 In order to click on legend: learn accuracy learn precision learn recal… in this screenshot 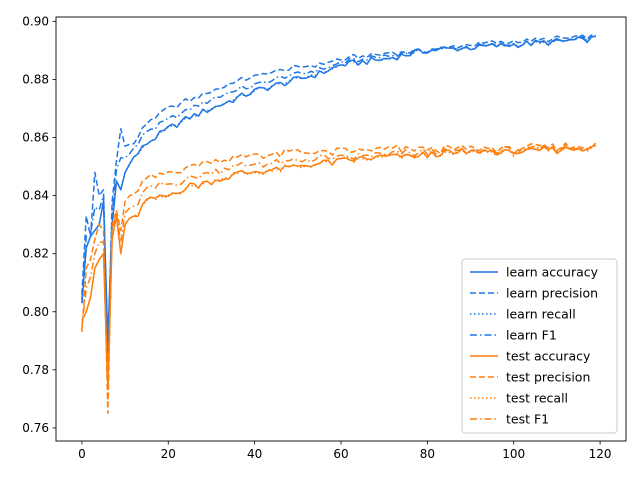, I will do `click(539, 346)`.